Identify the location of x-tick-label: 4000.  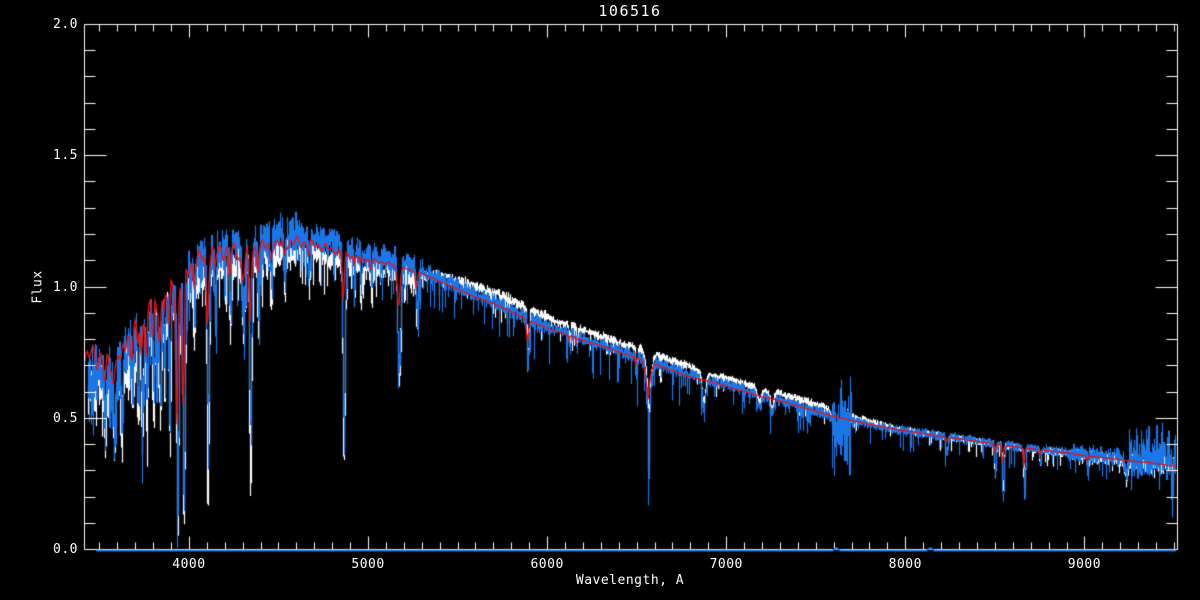
(189, 564).